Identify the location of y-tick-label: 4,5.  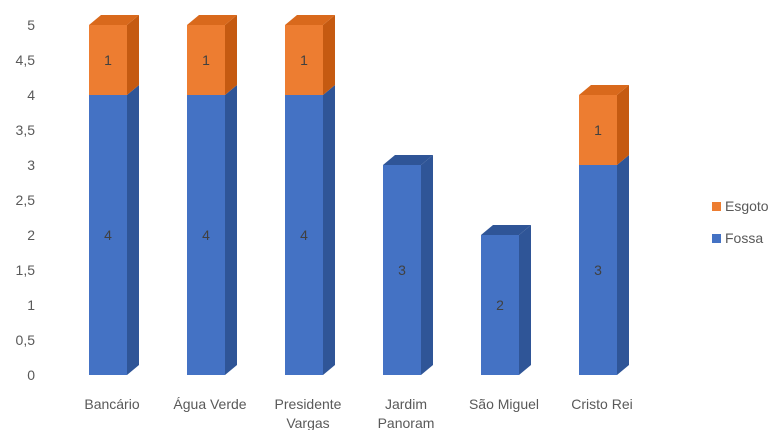
(26, 60).